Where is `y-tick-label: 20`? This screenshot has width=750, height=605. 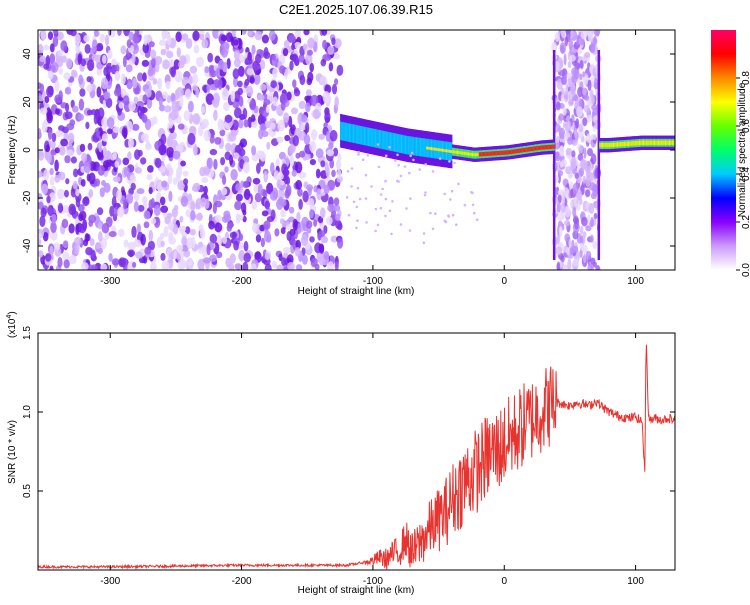 y-tick-label: 20 is located at coordinates (27, 102).